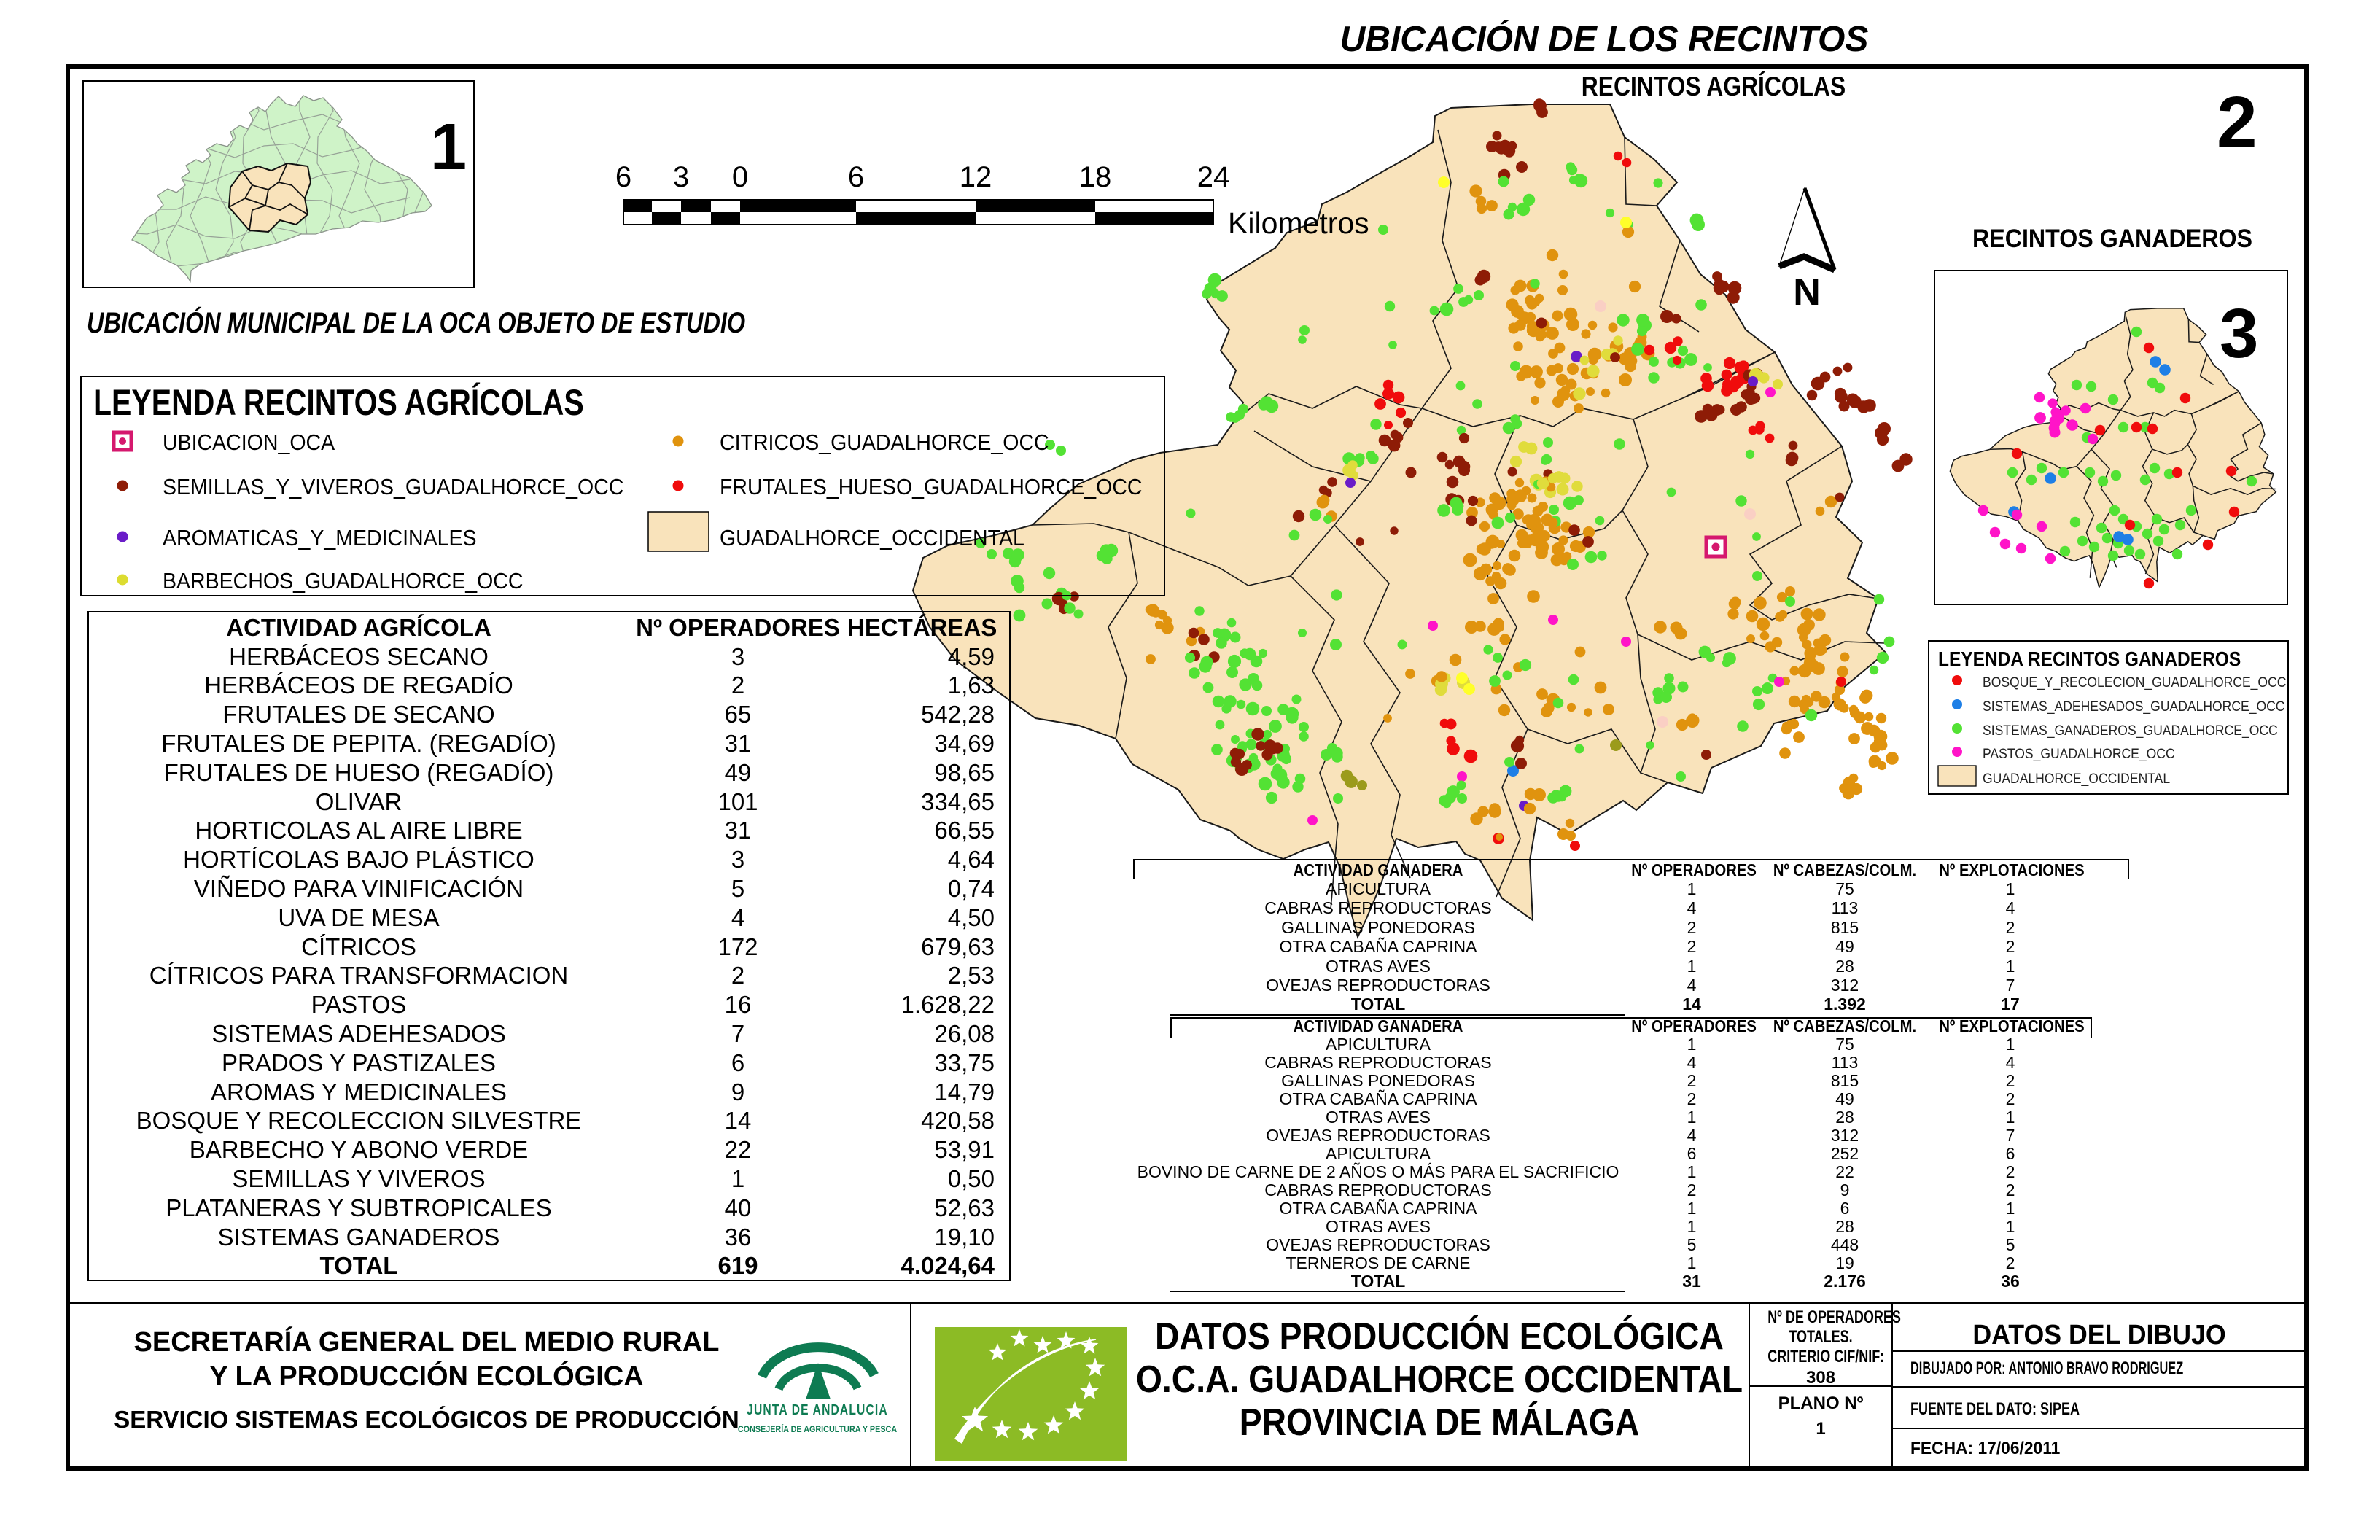 The image size is (2380, 1540). What do you see at coordinates (976, 177) in the screenshot?
I see `svg-text: 12` at bounding box center [976, 177].